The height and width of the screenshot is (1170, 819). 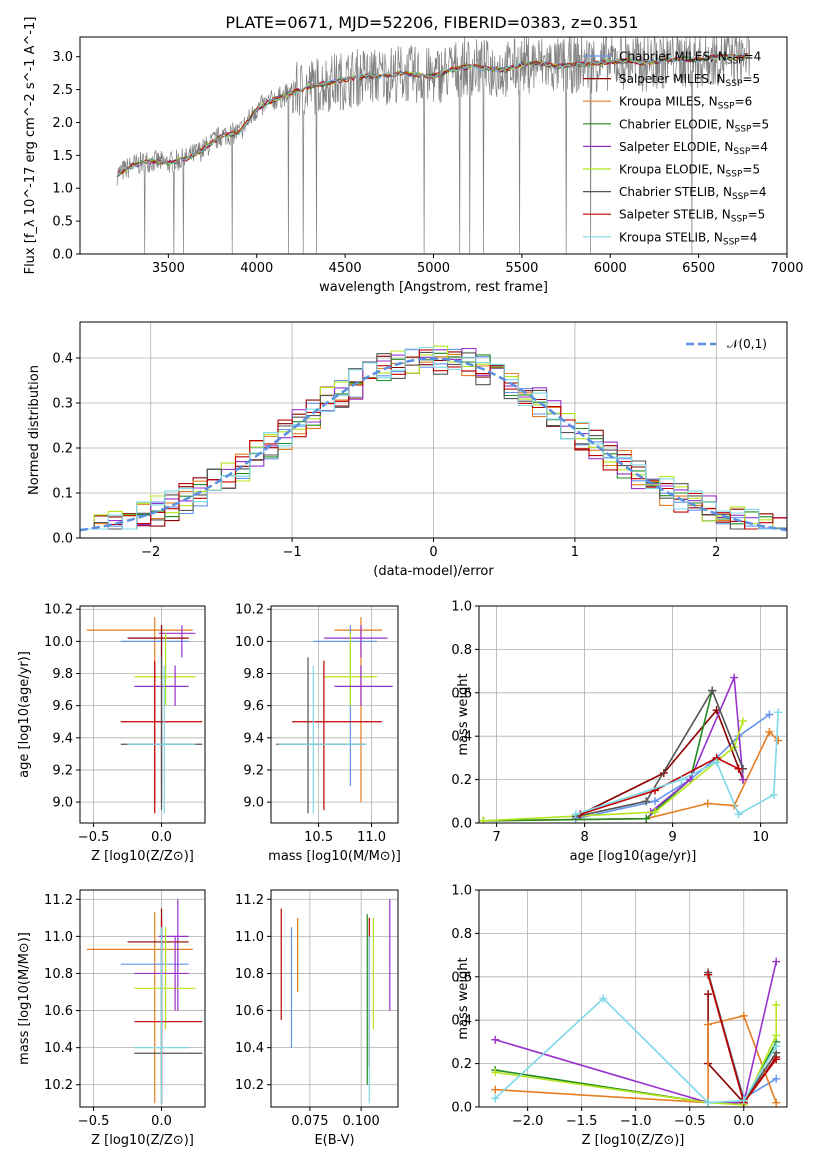 What do you see at coordinates (309, 1121) in the screenshot?
I see `x-tick-label: 0.075` at bounding box center [309, 1121].